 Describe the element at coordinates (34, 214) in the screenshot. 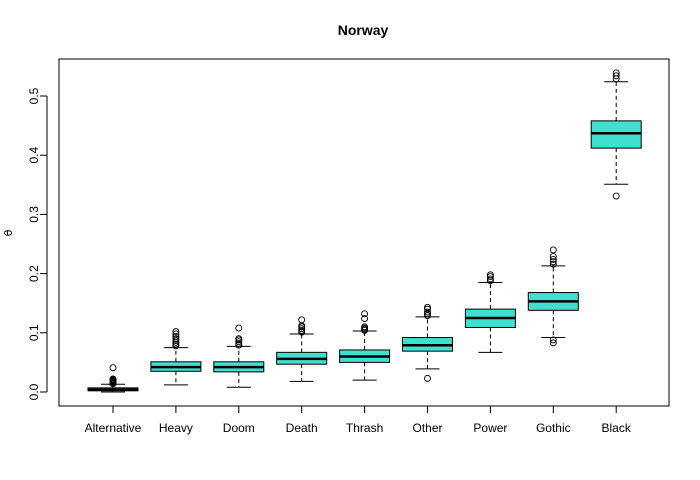

I see `y-tick-label: 0.3` at that location.